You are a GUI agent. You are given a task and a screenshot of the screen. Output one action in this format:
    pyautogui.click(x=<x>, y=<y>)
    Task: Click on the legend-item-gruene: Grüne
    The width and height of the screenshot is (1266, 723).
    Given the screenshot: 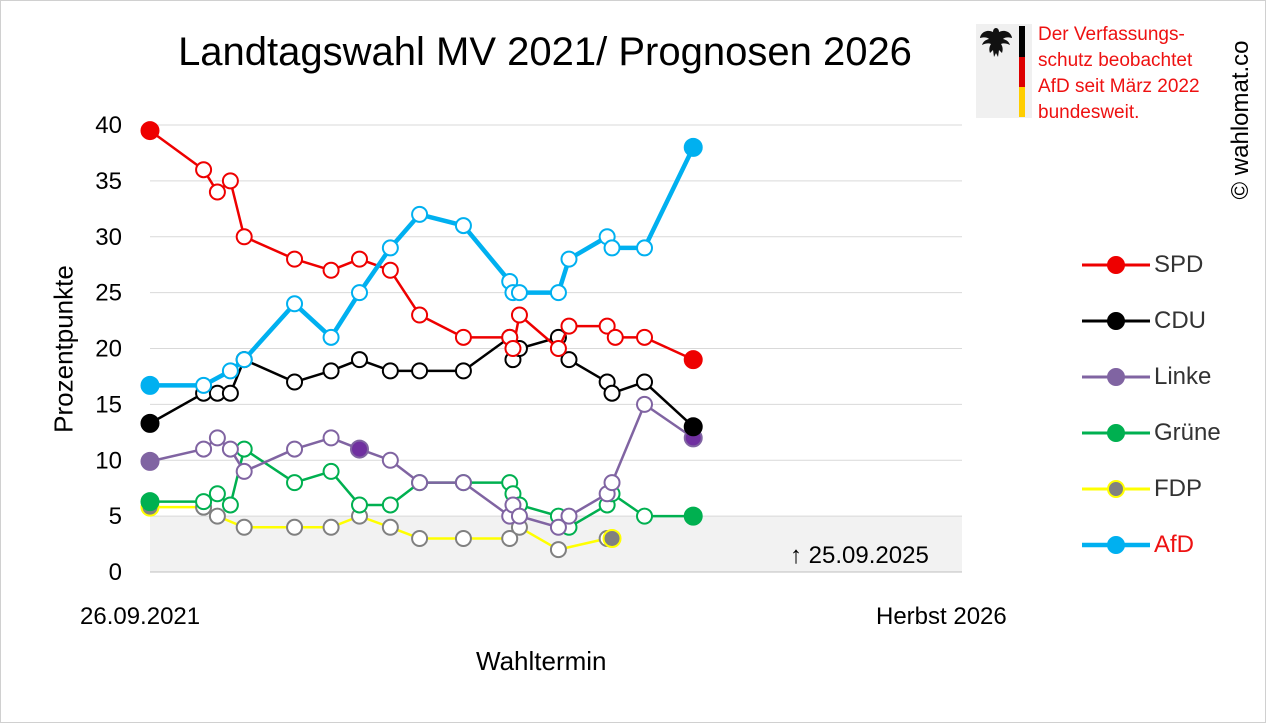 What is the action you would take?
    pyautogui.click(x=1165, y=442)
    